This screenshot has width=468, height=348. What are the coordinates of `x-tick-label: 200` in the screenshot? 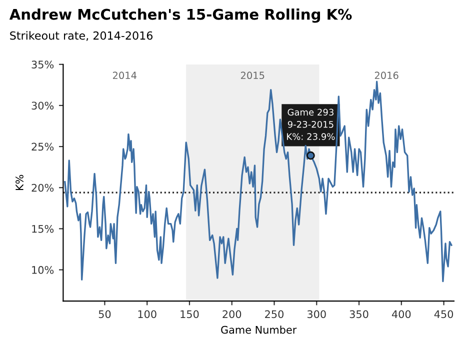 It's located at (232, 314).